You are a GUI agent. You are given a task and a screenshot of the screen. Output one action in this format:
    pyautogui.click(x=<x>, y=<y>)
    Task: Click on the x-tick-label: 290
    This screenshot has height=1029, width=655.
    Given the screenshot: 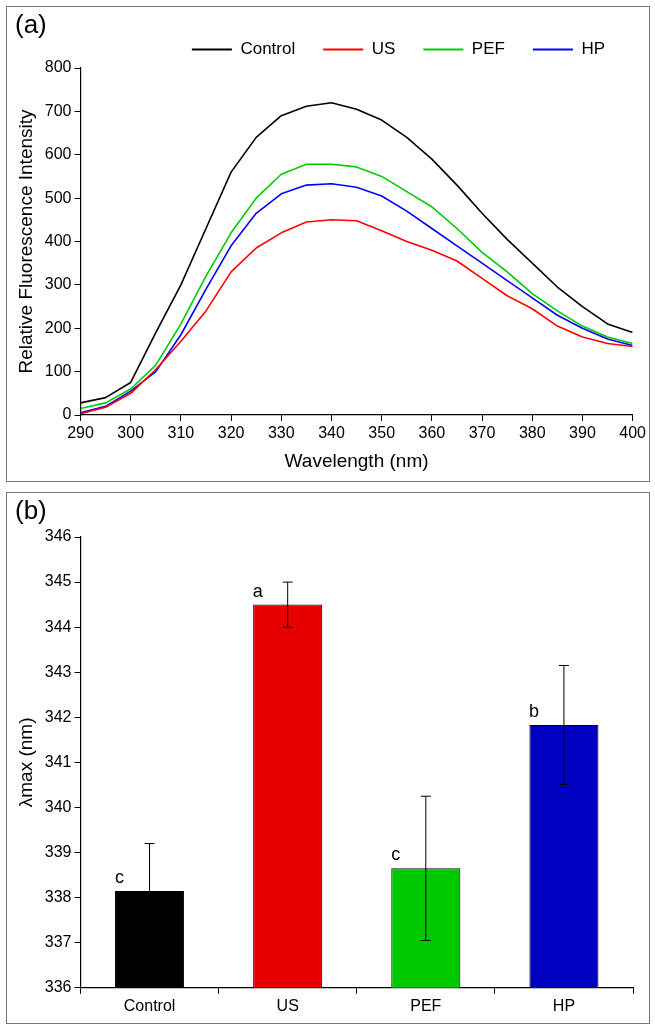 What is the action you would take?
    pyautogui.click(x=80, y=433)
    